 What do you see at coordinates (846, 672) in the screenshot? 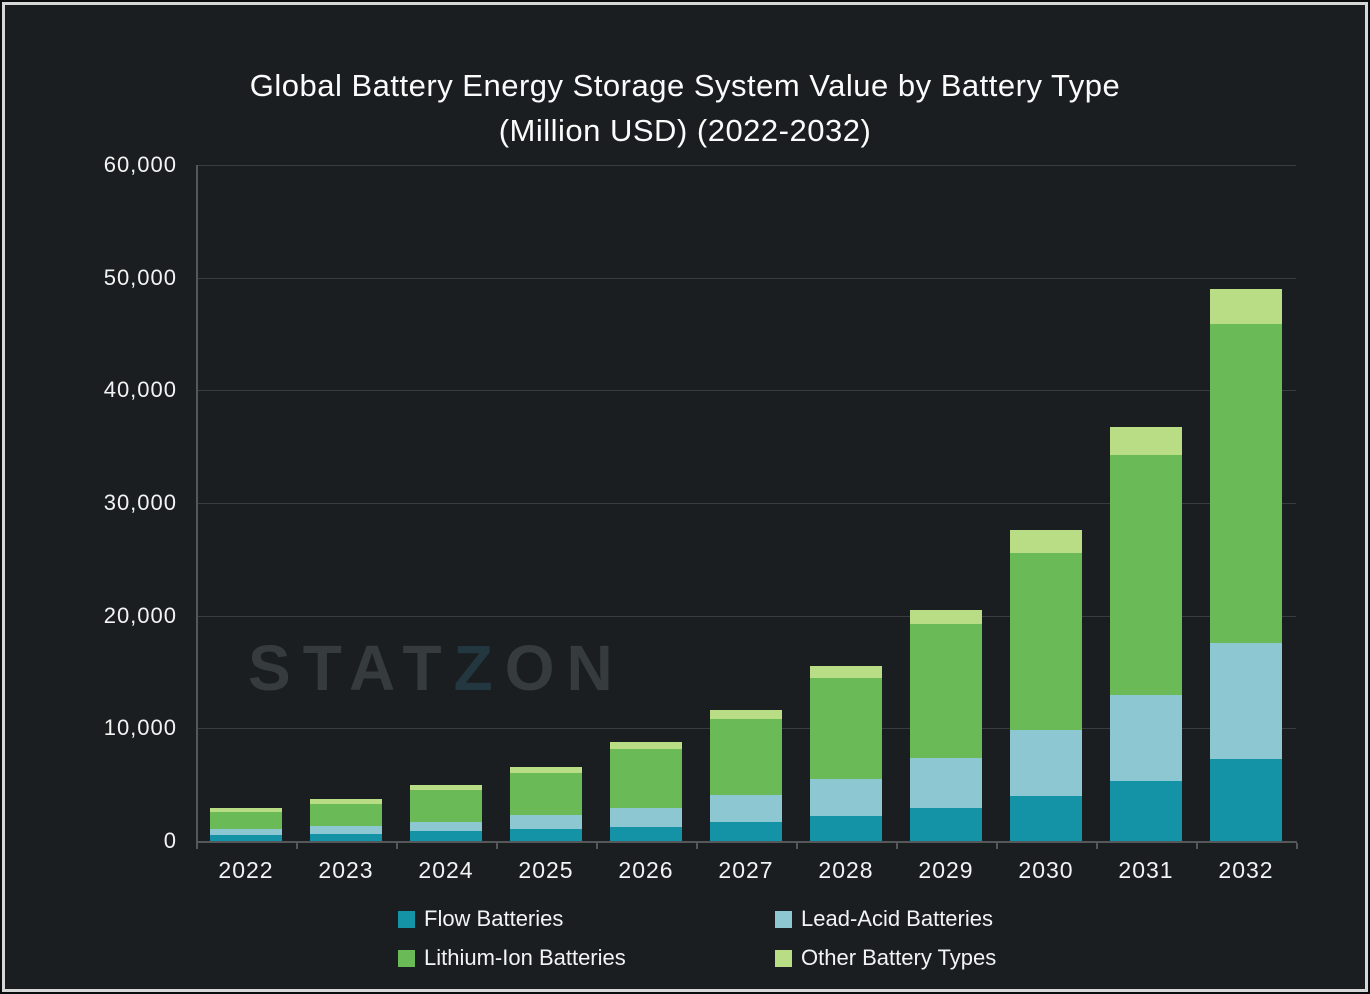
I see `bar-segment-2028-other-battery-types` at bounding box center [846, 672].